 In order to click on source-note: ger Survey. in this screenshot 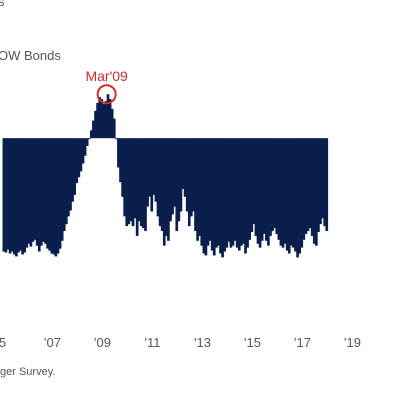, I will do `click(28, 372)`.